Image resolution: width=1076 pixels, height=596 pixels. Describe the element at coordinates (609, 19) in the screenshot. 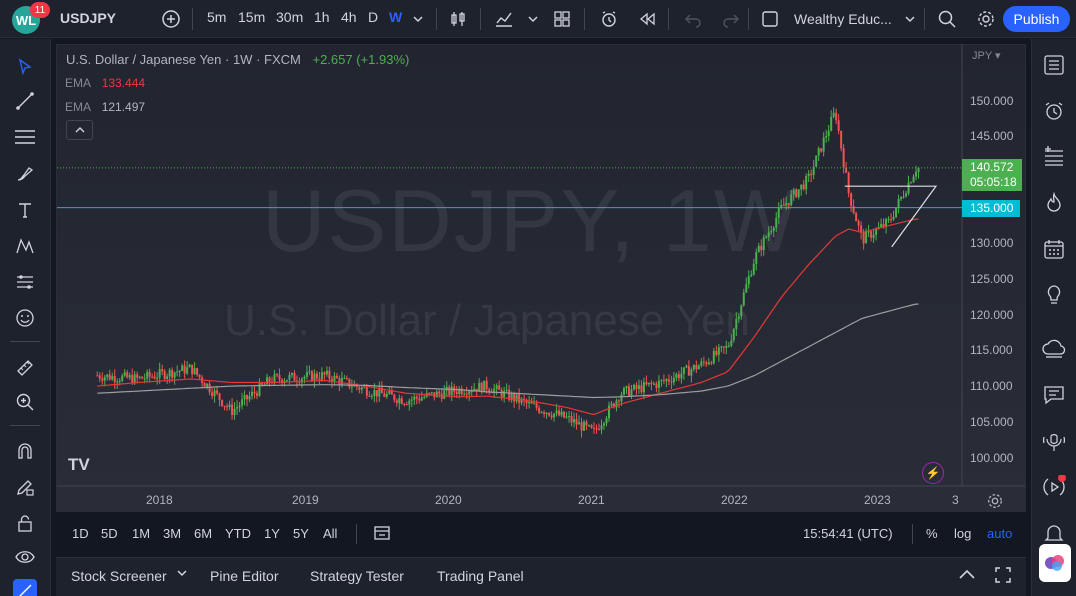

I see `alert-icon` at that location.